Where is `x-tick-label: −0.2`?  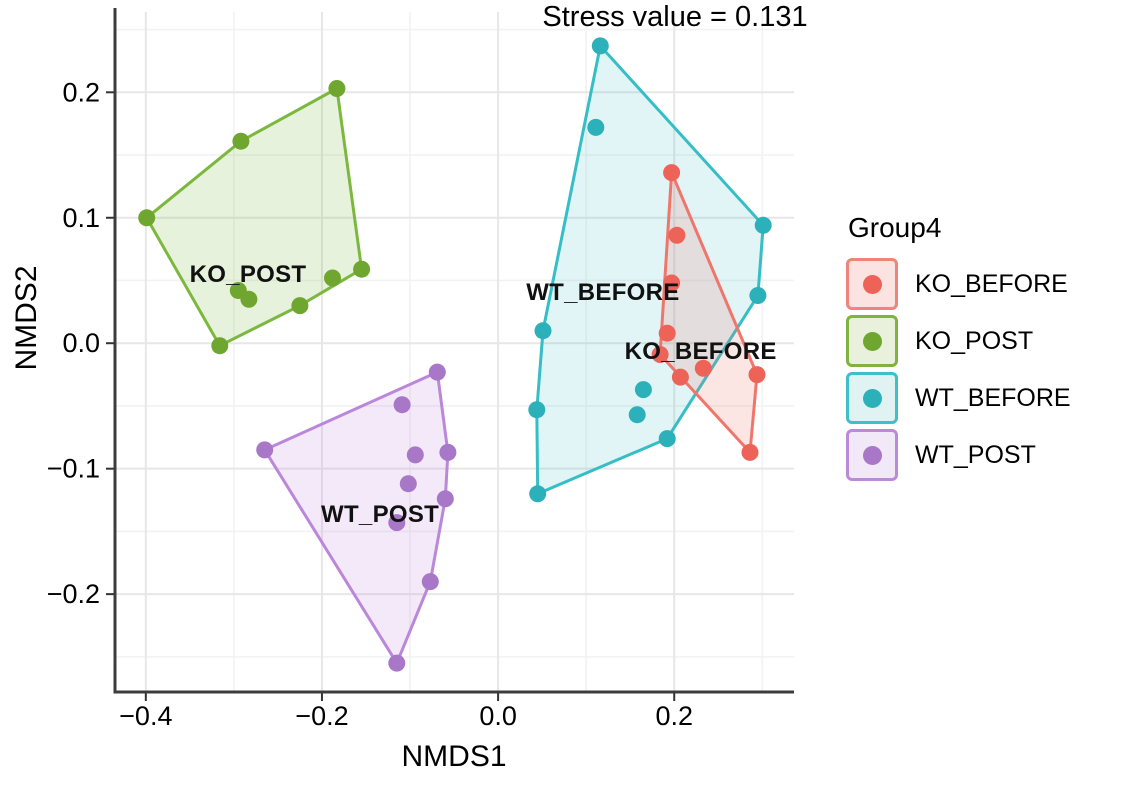
x-tick-label: −0.2 is located at coordinates (321, 716).